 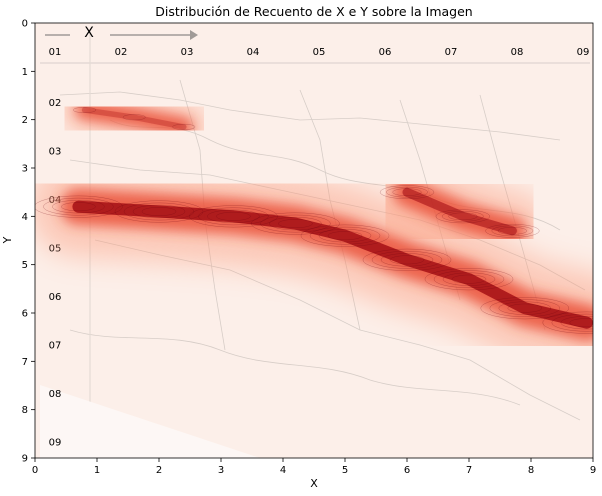 I want to click on x-tick-label: 8, so click(x=531, y=470).